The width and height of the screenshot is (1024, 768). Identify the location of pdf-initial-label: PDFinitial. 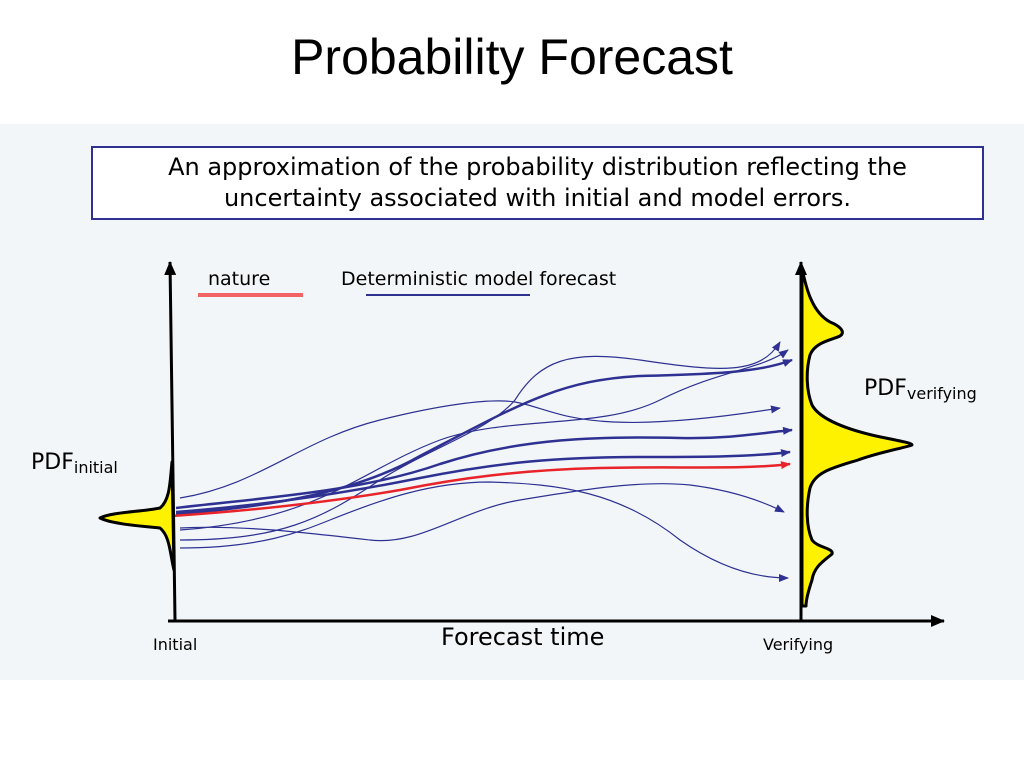
(74, 463).